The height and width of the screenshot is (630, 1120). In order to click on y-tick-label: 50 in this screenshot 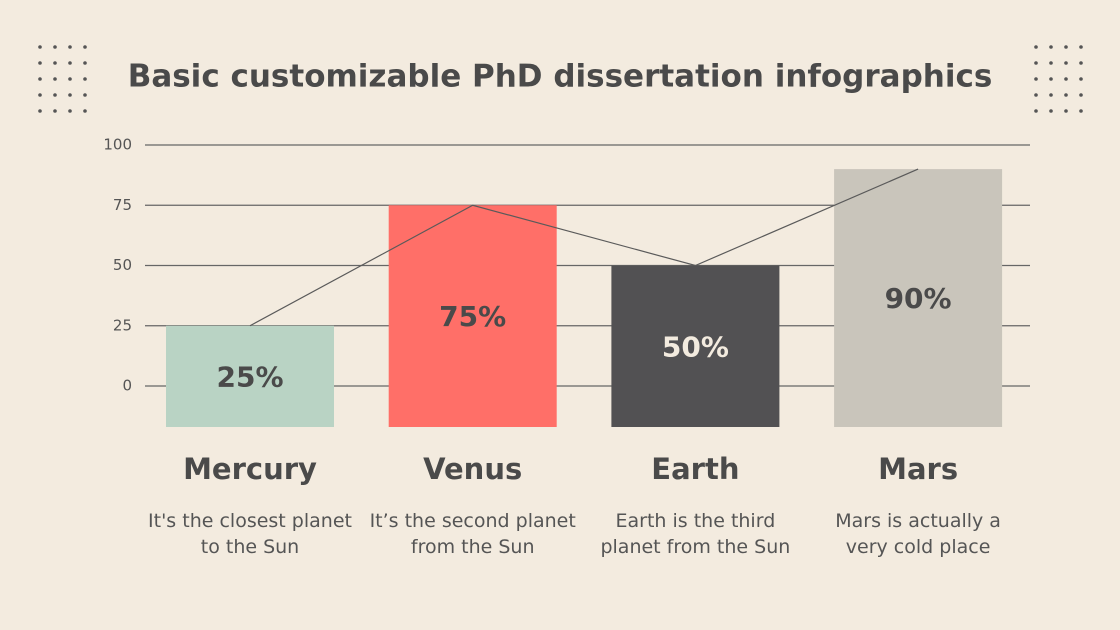, I will do `click(122, 265)`.